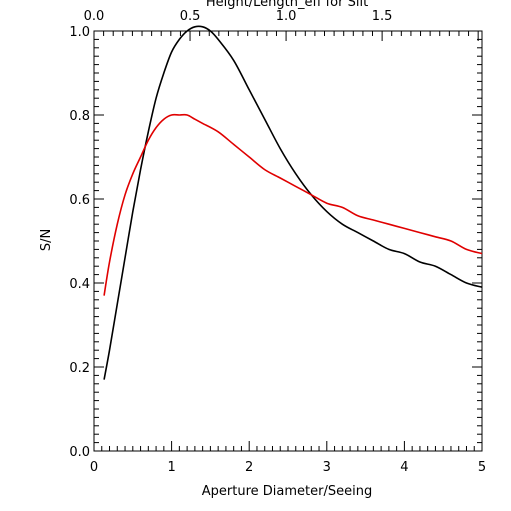 This screenshot has height=511, width=511. What do you see at coordinates (171, 467) in the screenshot?
I see `x-tick-label: 1` at bounding box center [171, 467].